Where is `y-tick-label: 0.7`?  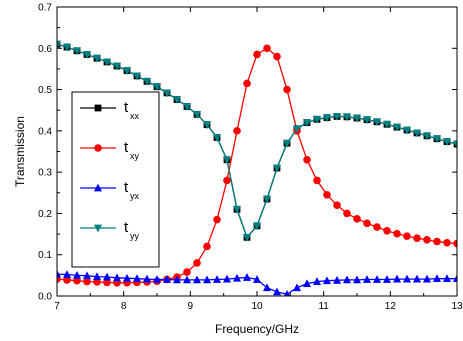
y-tick-label: 0.7 is located at coordinates (45, 8).